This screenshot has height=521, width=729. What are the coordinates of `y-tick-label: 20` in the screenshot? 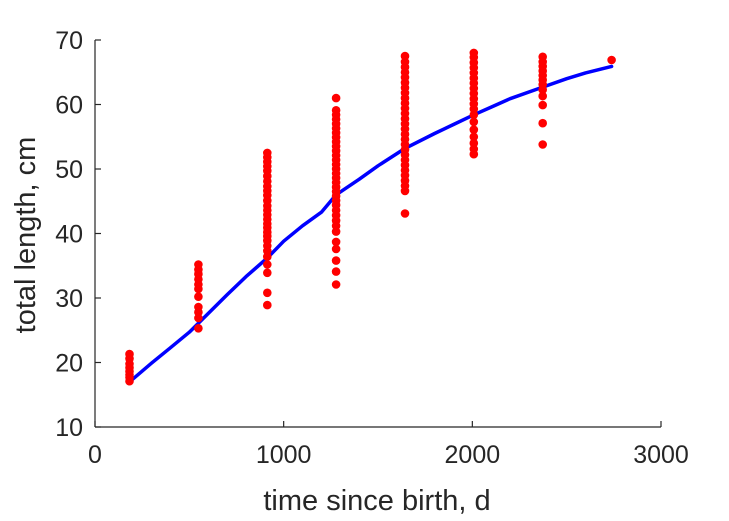 It's located at (69, 364).